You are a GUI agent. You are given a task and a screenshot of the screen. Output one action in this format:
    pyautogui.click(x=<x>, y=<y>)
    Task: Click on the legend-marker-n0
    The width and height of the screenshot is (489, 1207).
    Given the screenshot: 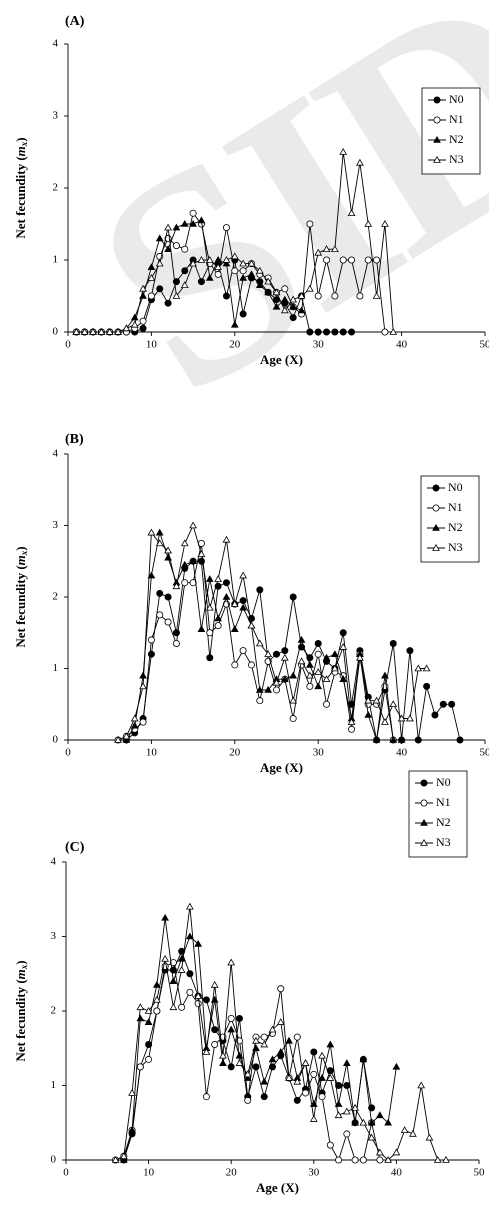 What is the action you would take?
    pyautogui.click(x=436, y=488)
    